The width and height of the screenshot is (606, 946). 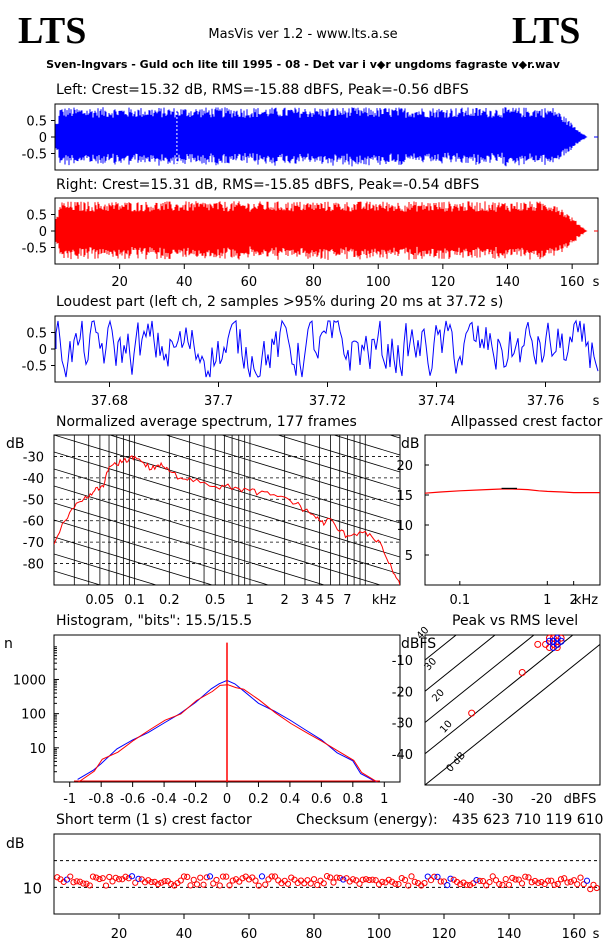 I want to click on crest-xtick-label: 0.1, so click(x=459, y=600).